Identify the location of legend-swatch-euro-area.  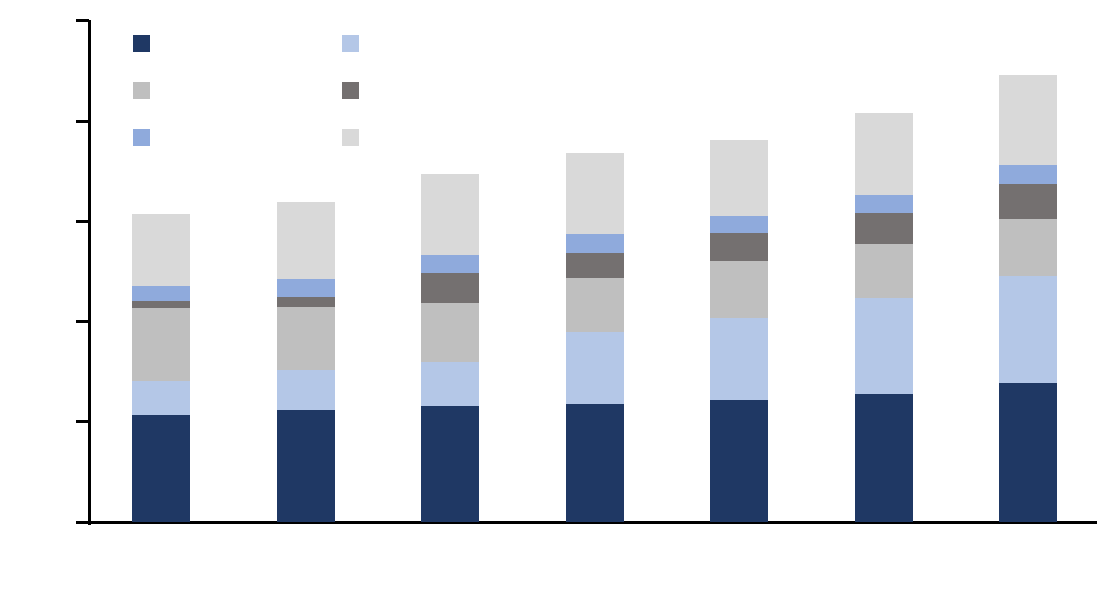
(350, 90).